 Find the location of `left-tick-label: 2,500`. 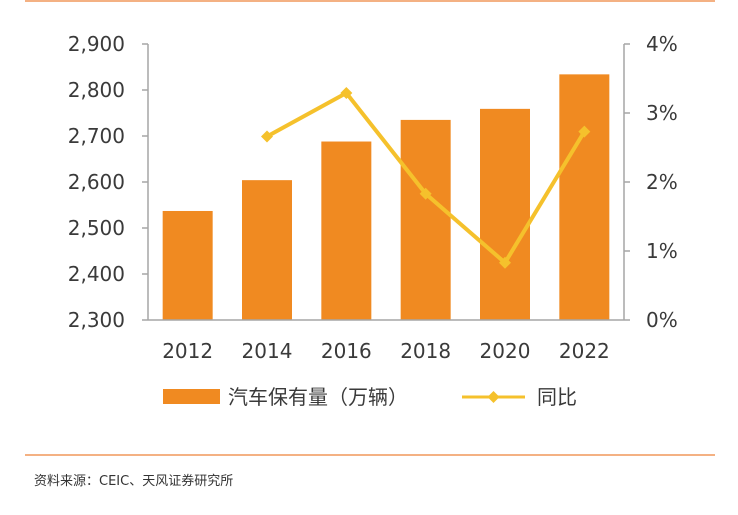

left-tick-label: 2,500 is located at coordinates (96, 228).